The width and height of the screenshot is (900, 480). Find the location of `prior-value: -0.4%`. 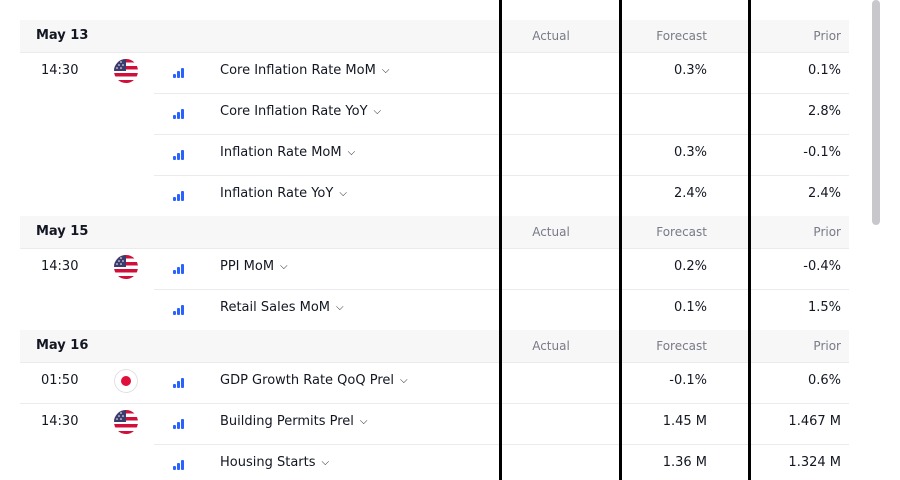

prior-value: -0.4% is located at coordinates (822, 266).